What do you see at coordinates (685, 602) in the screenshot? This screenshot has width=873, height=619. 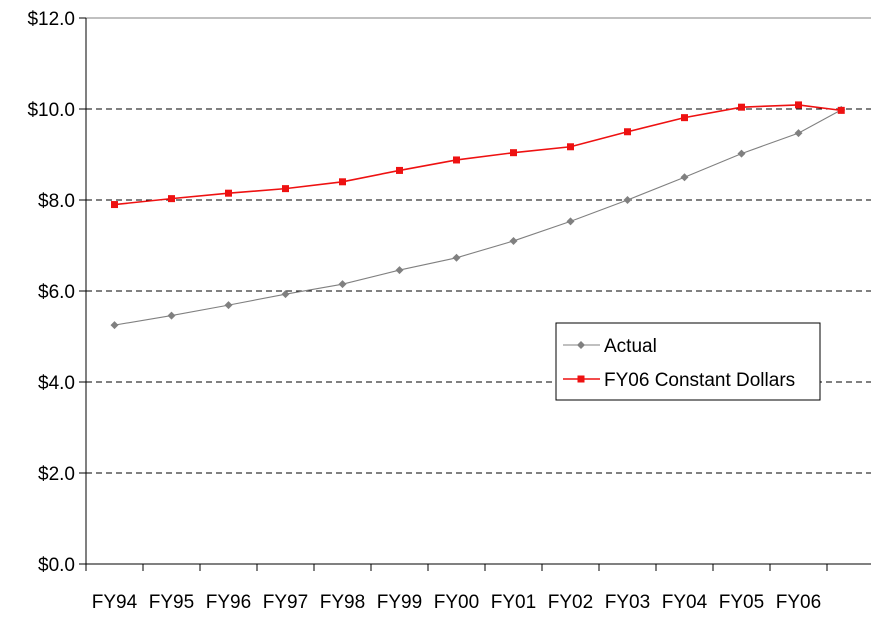 I see `x-tick-label-fy04: FY04` at bounding box center [685, 602].